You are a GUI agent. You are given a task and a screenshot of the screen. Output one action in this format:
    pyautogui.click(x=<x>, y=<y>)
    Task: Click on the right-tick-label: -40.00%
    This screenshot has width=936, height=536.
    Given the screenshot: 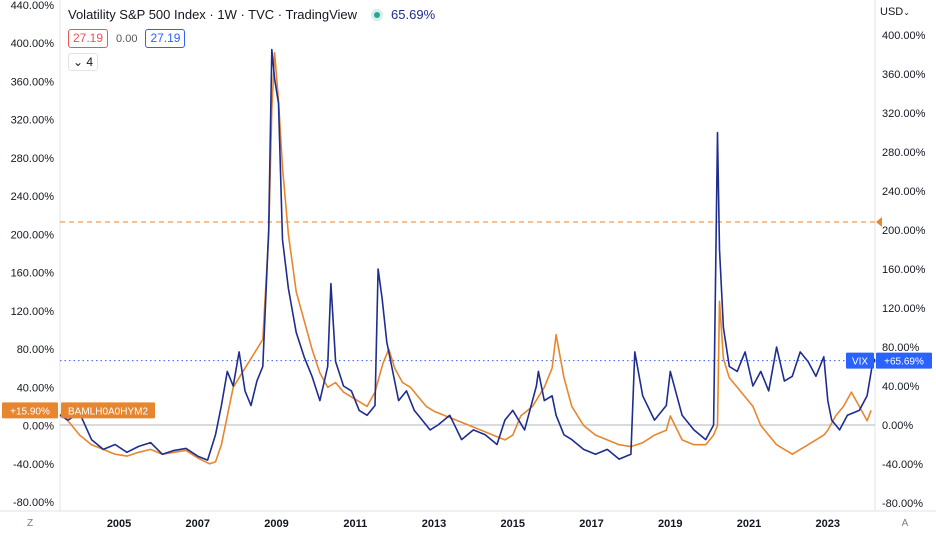 What is the action you would take?
    pyautogui.click(x=902, y=465)
    